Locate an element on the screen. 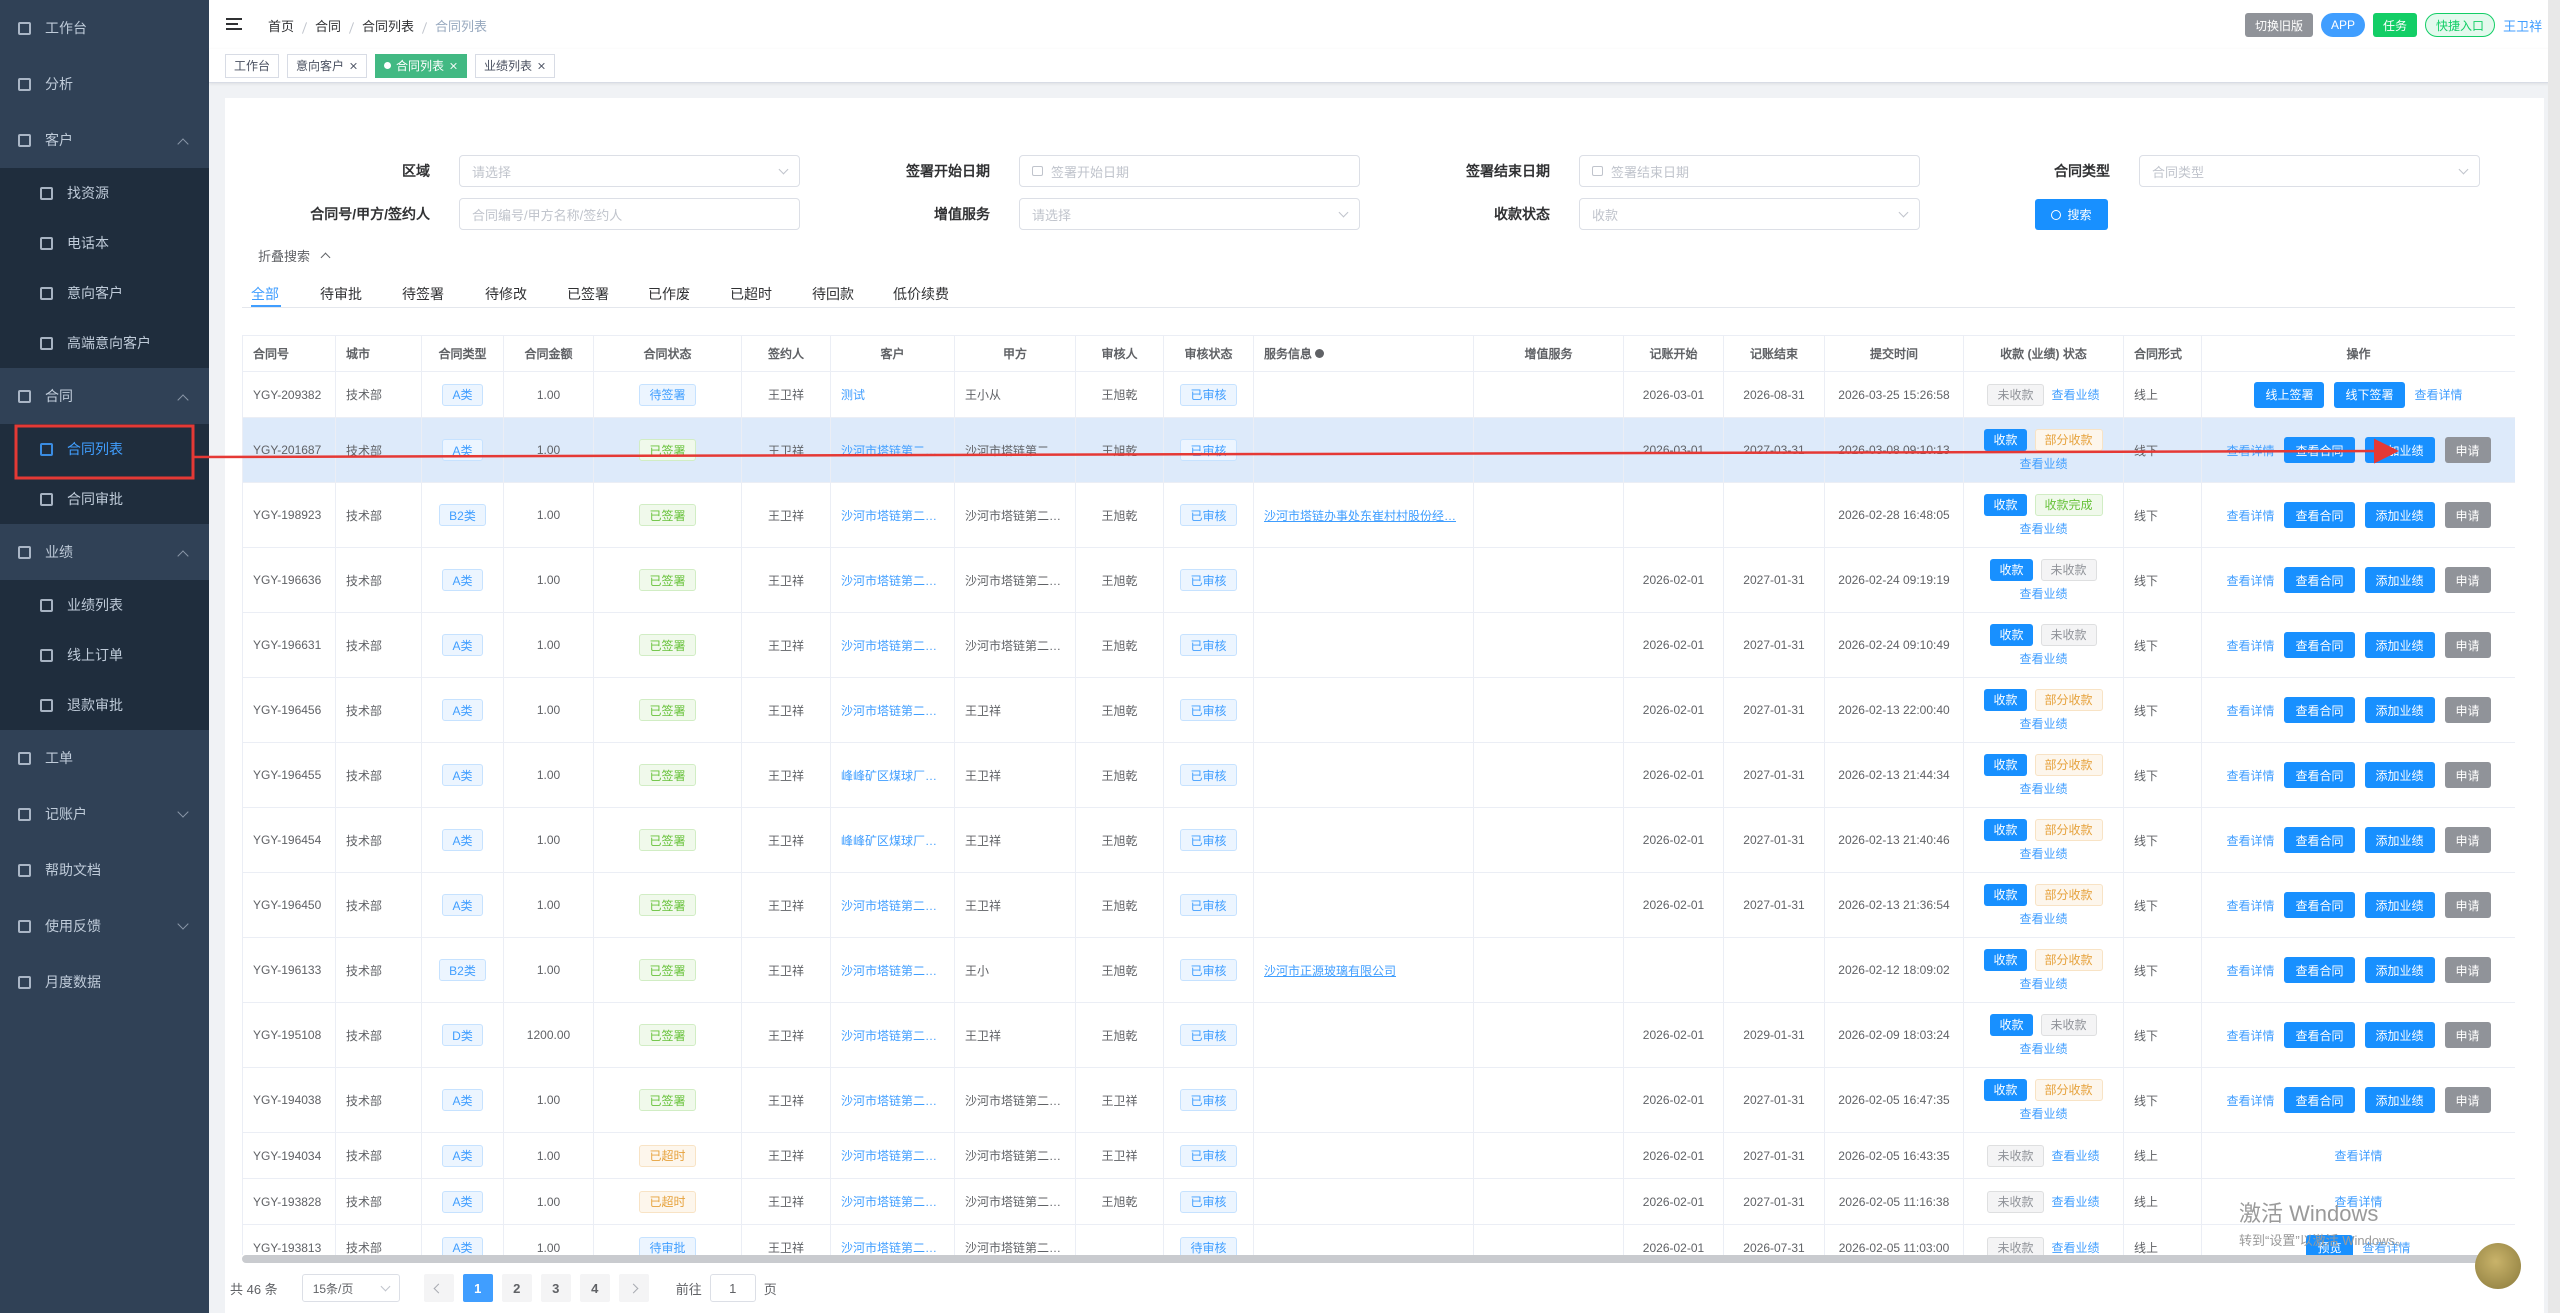 The image size is (2560, 1313). tab: 待审批 is located at coordinates (341, 294).